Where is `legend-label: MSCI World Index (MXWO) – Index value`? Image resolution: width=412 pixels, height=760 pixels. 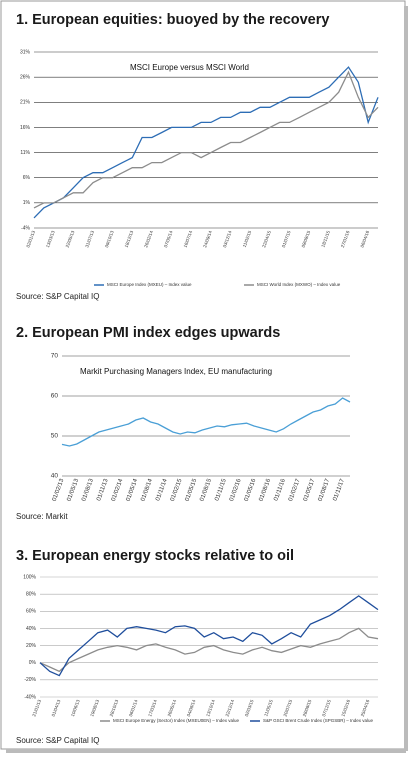
legend-label: MSCI World Index (MXWO) – Index value is located at coordinates (299, 284).